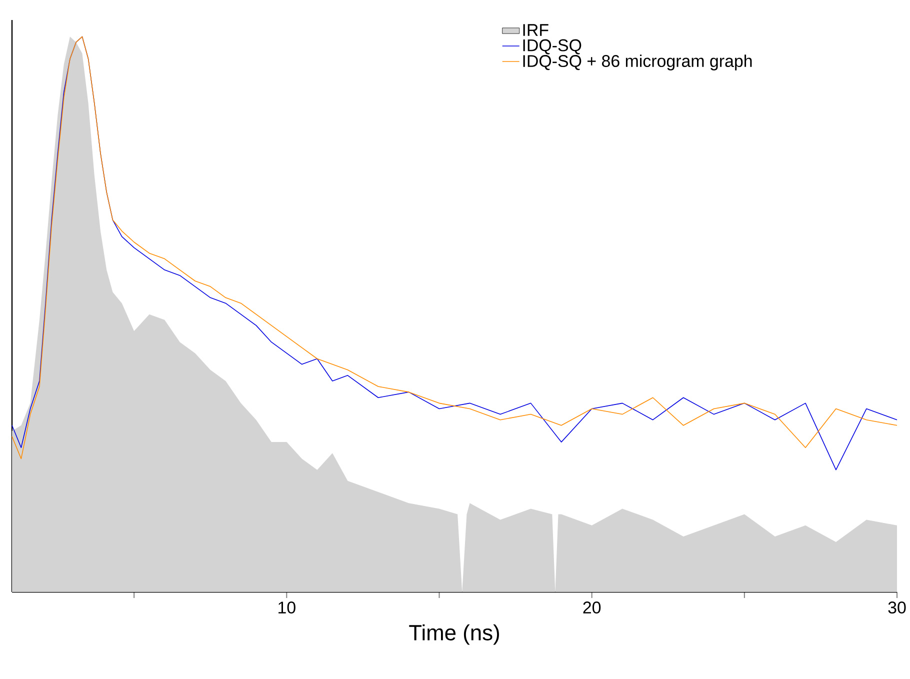 The height and width of the screenshot is (679, 910). What do you see at coordinates (535, 30) in the screenshot?
I see `legend-label: IRF` at bounding box center [535, 30].